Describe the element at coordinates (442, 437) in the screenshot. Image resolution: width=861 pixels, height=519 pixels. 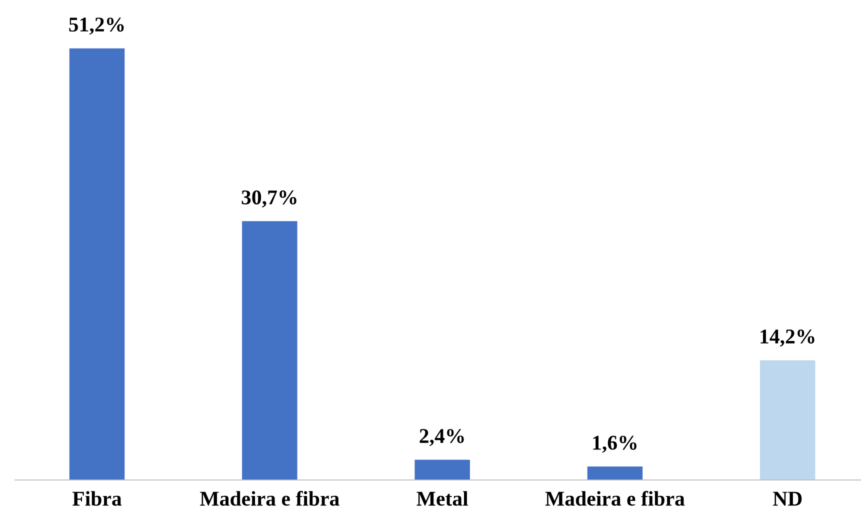
I see `data-label: 2,4%` at that location.